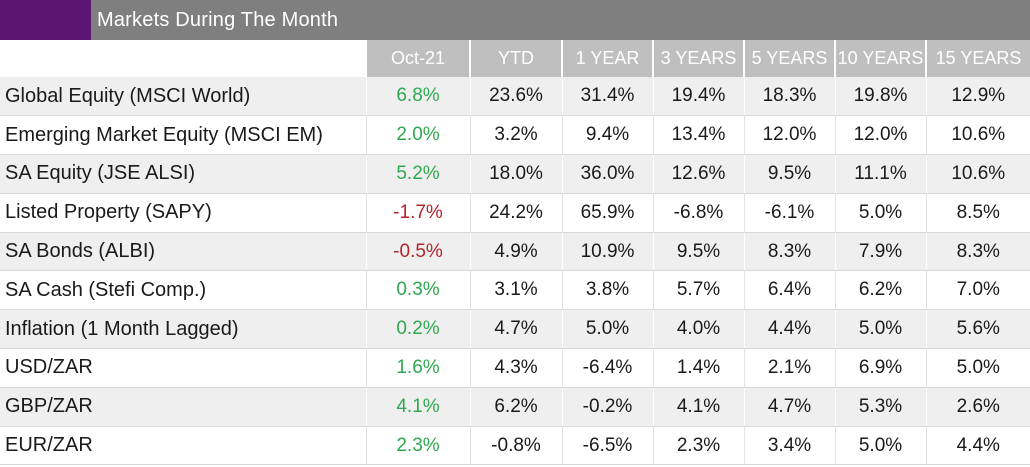 The image size is (1030, 467). I want to click on return-cell: 7.0%, so click(977, 290).